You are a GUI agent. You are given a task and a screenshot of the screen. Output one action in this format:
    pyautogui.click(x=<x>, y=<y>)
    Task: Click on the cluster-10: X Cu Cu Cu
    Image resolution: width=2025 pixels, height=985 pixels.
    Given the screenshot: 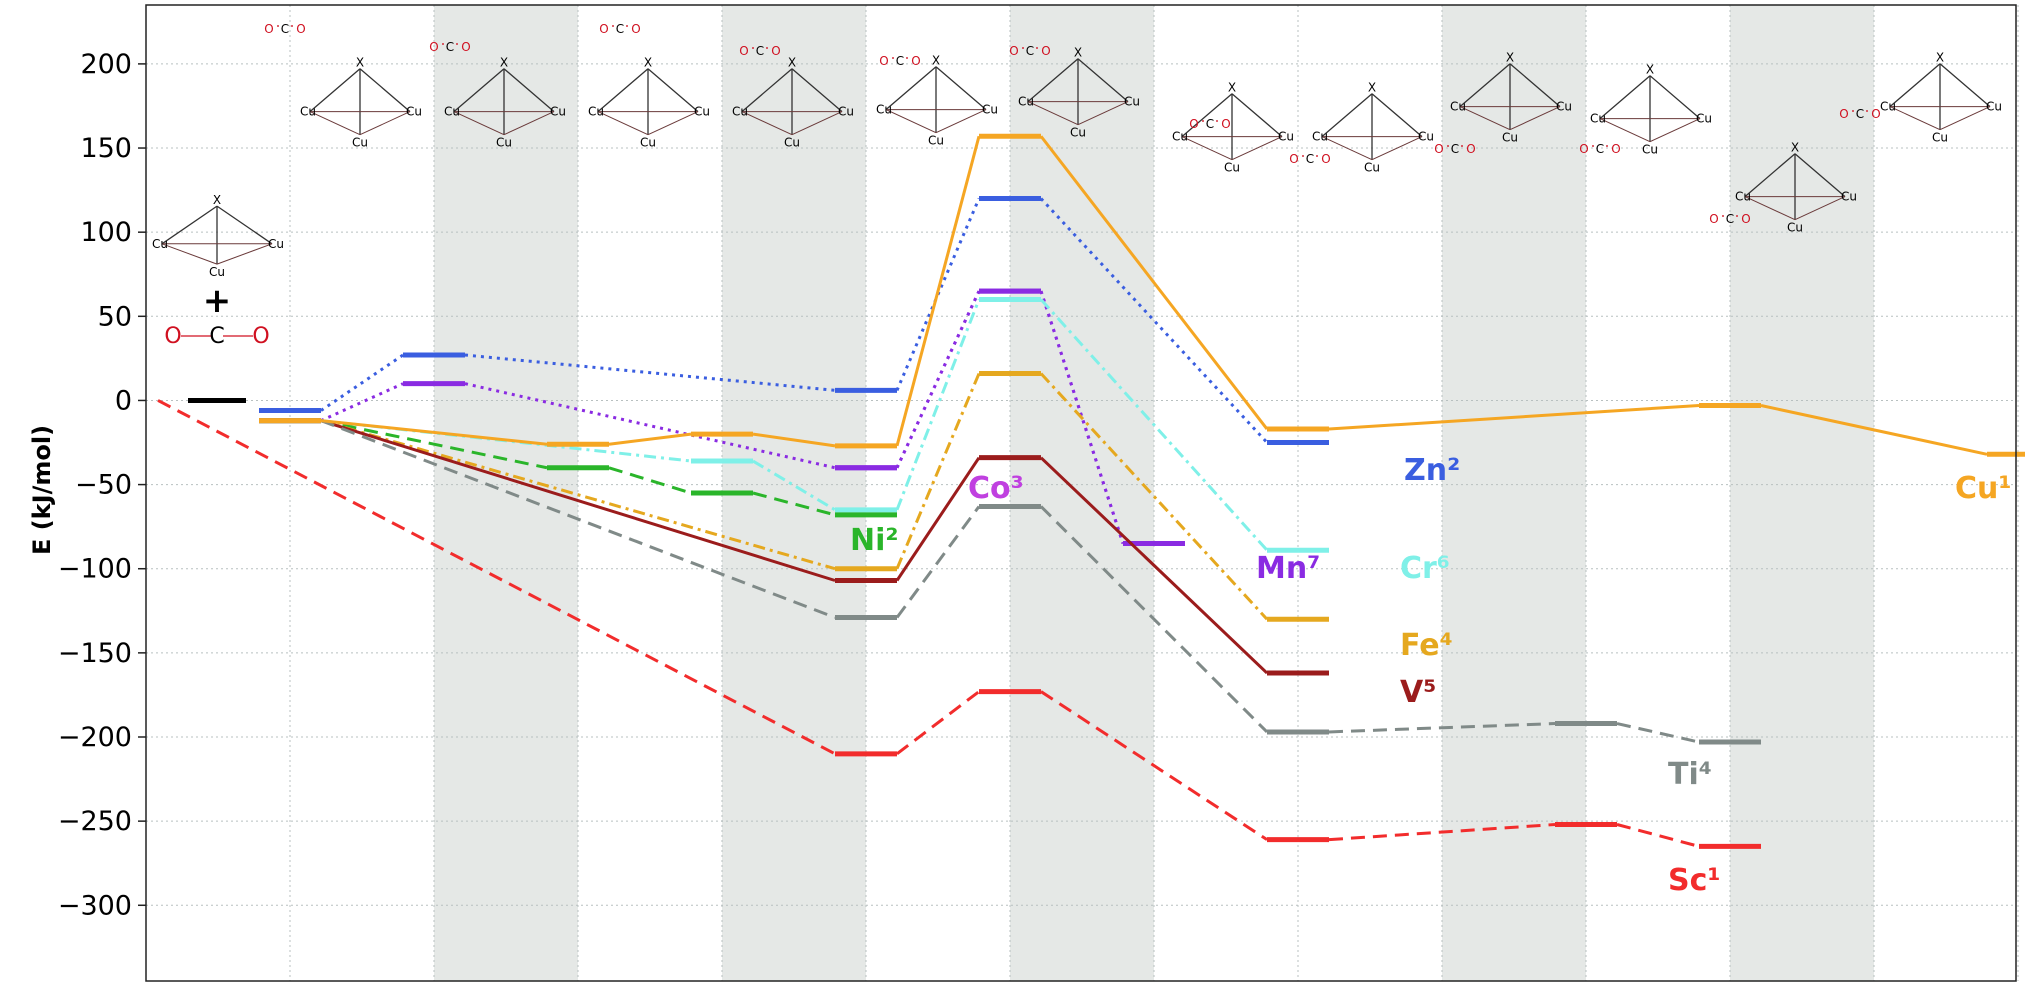 What is the action you would take?
    pyautogui.click(x=1651, y=110)
    